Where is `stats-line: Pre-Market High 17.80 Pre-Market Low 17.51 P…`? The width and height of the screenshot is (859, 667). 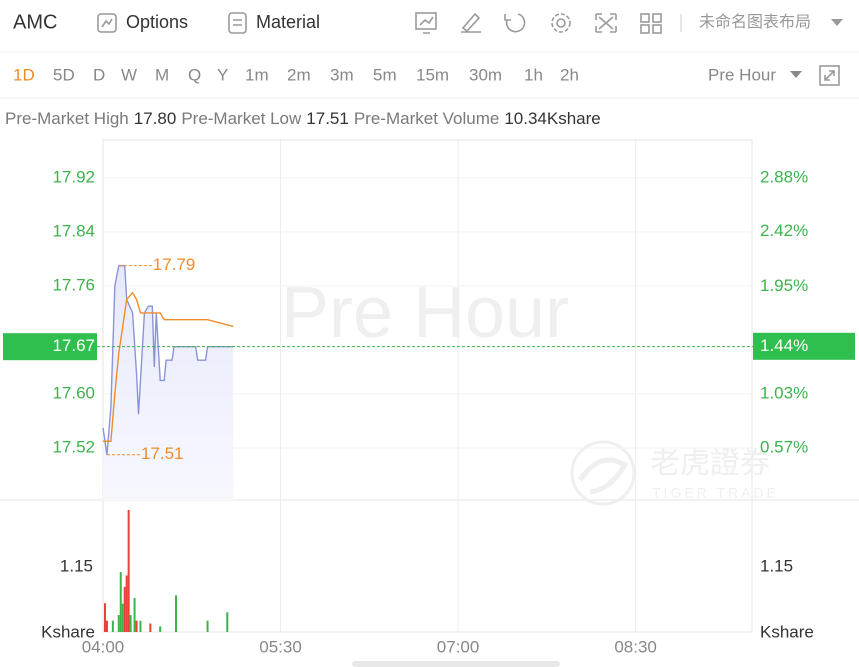 stats-line: Pre-Market High 17.80 Pre-Market Low 17.51 P… is located at coordinates (303, 118).